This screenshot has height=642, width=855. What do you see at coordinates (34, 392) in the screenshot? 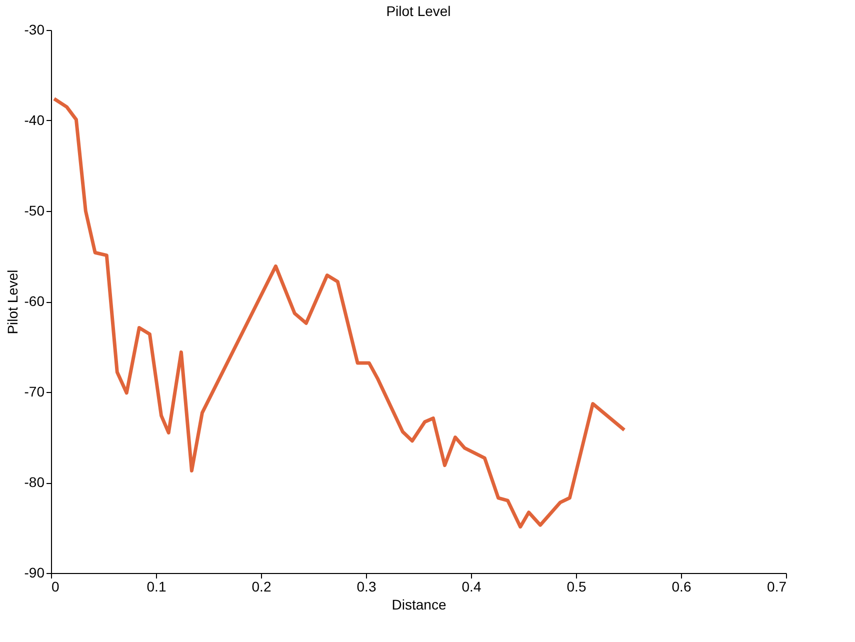
I see `y-tick-label: -70` at bounding box center [34, 392].